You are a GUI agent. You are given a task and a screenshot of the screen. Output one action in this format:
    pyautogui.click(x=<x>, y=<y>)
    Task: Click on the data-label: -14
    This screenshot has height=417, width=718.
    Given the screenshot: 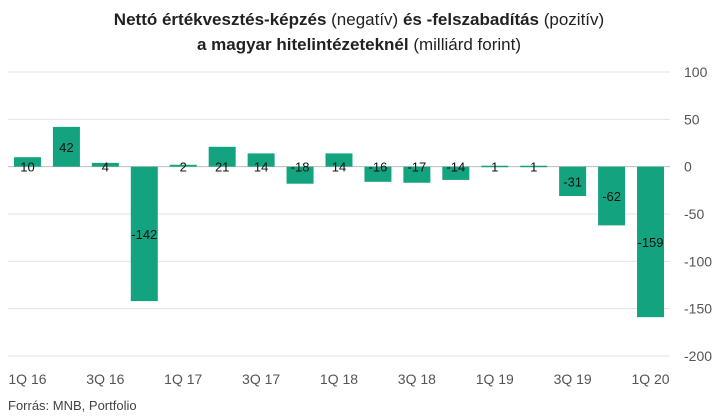 What is the action you would take?
    pyautogui.click(x=455, y=167)
    